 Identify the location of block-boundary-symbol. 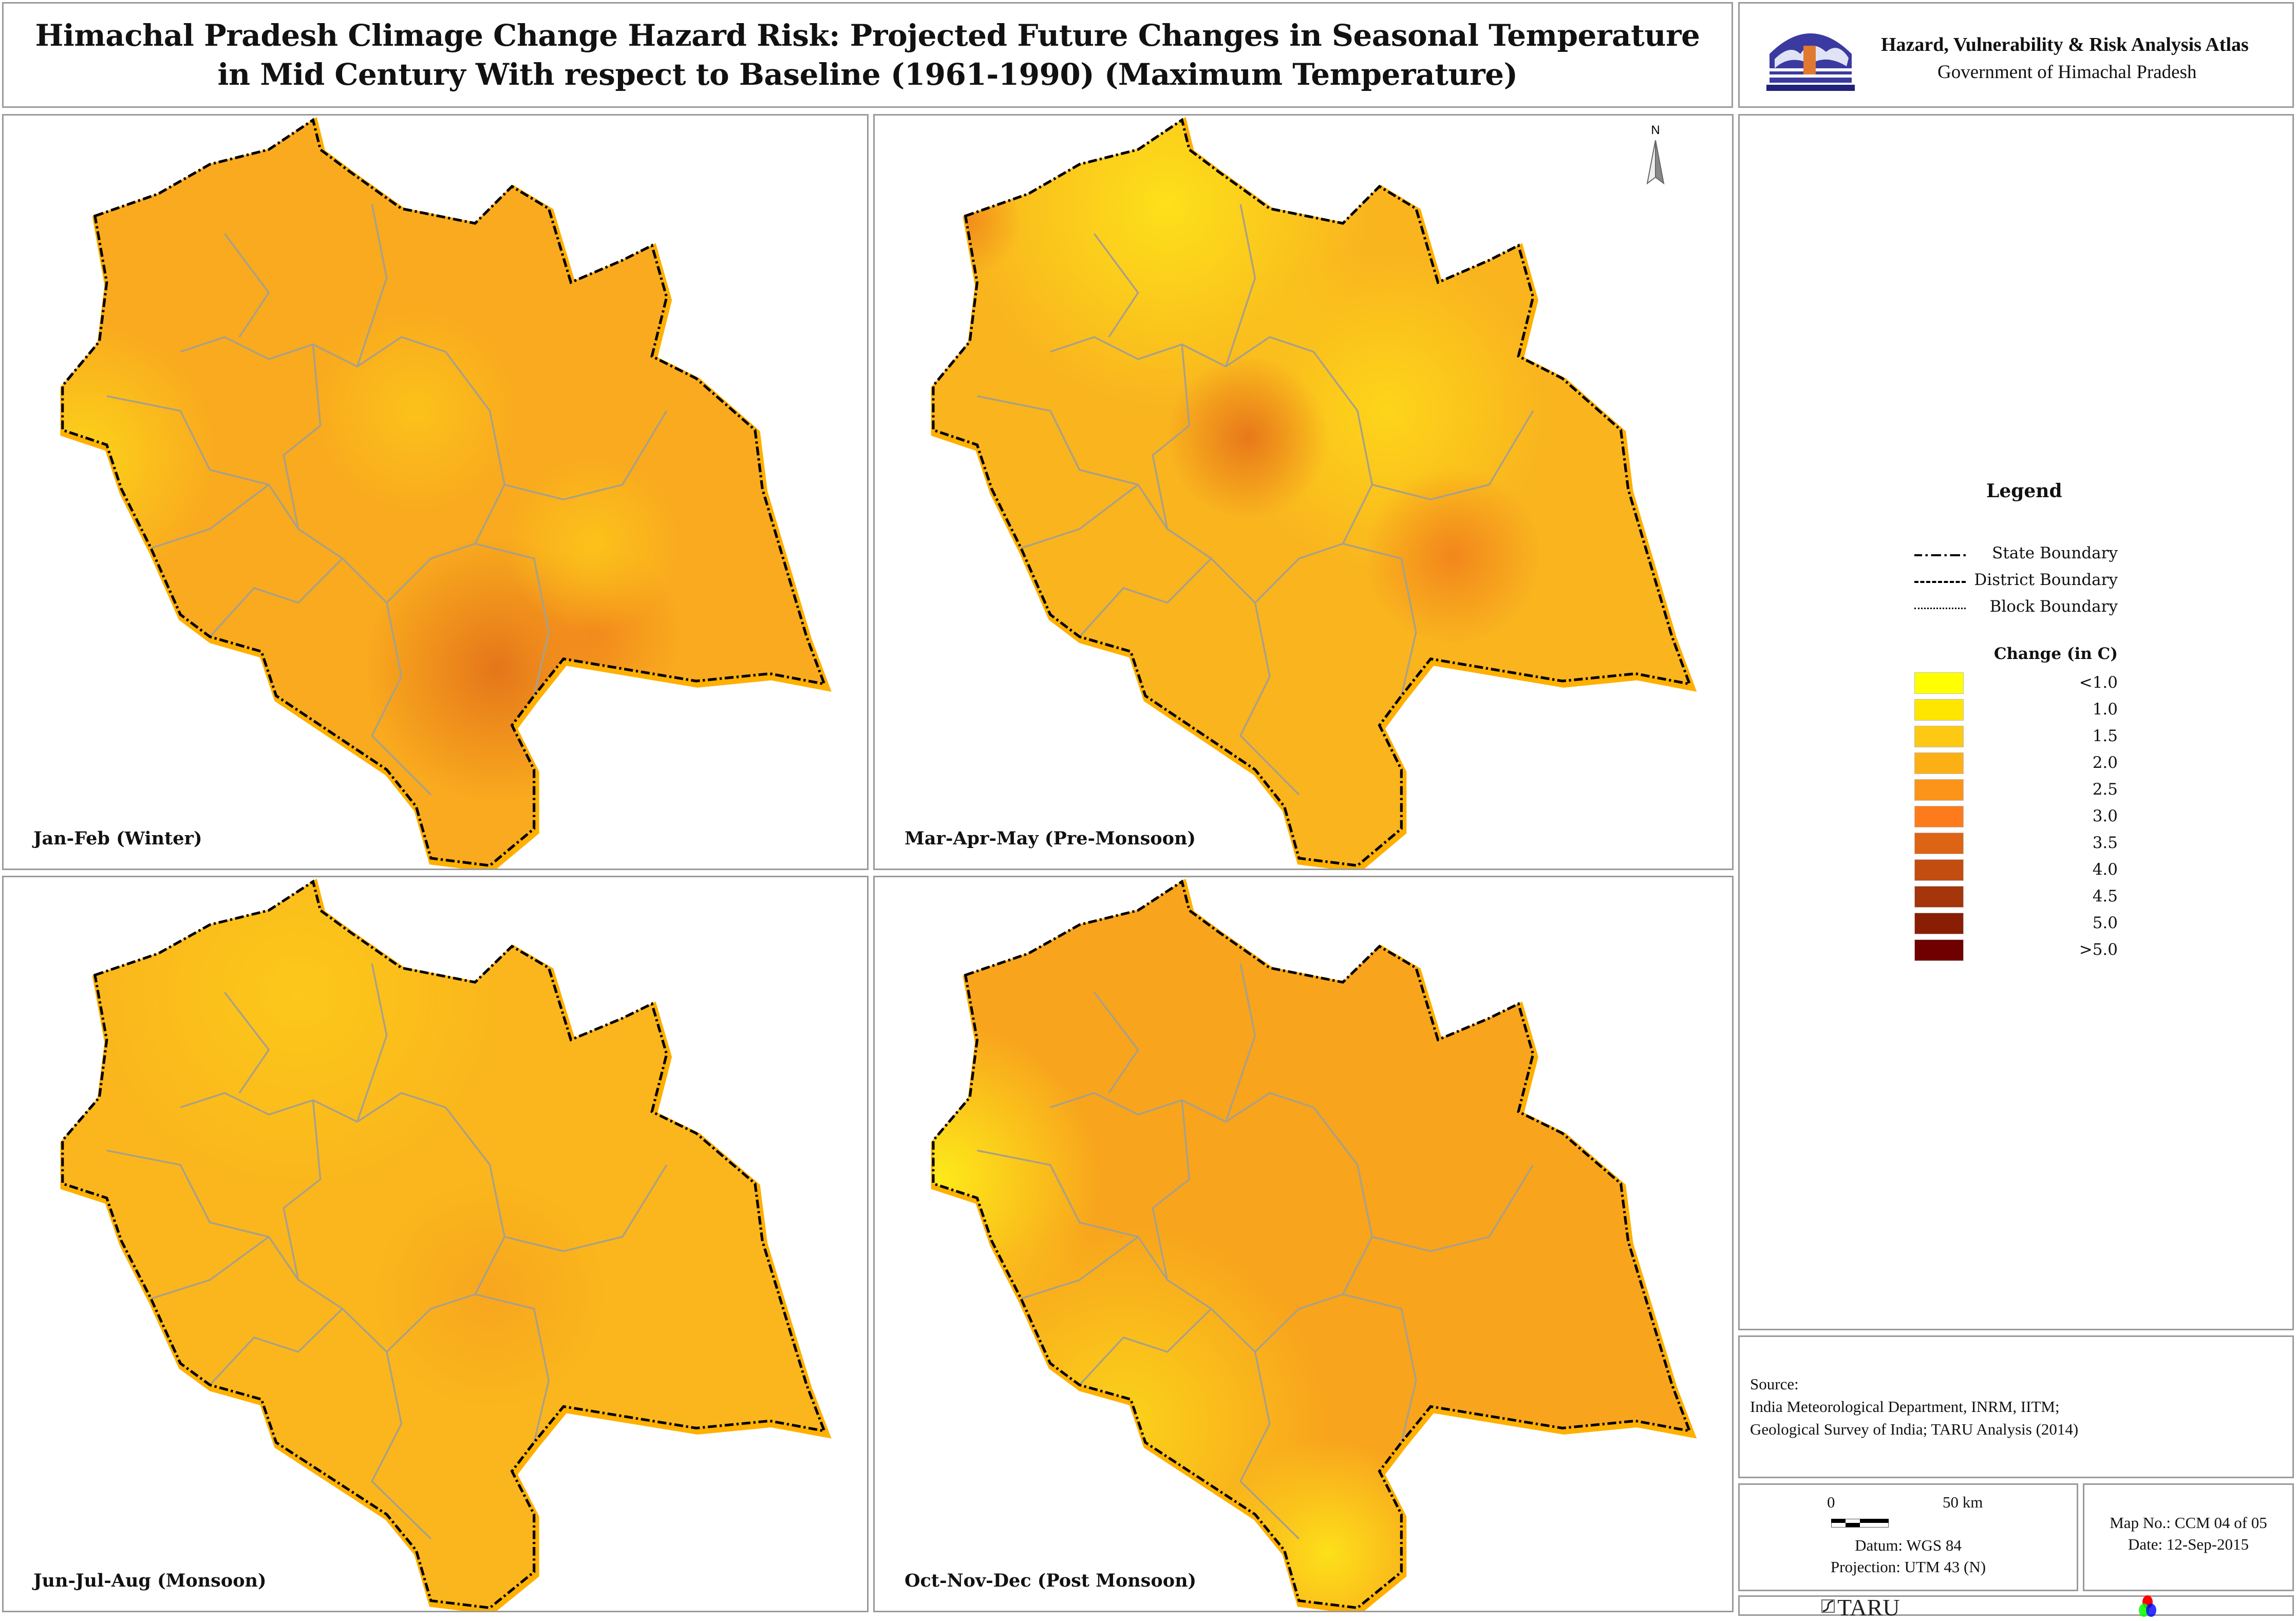
(1940, 608).